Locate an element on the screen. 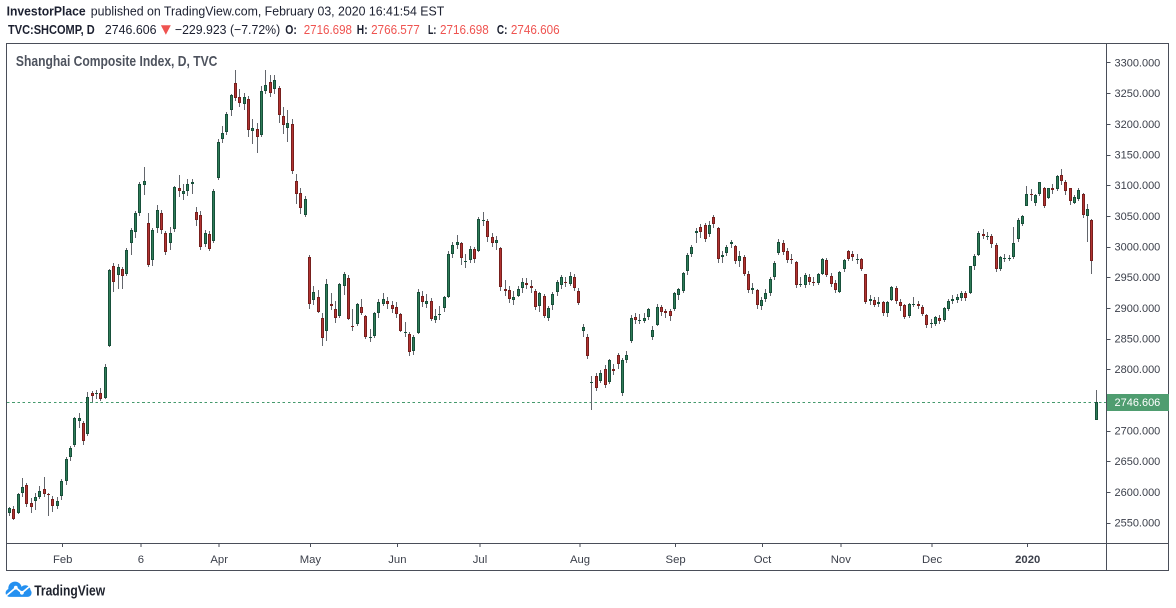 Image resolution: width=1176 pixels, height=608 pixels. svg-text: InvestorPlace is located at coordinates (46, 11).